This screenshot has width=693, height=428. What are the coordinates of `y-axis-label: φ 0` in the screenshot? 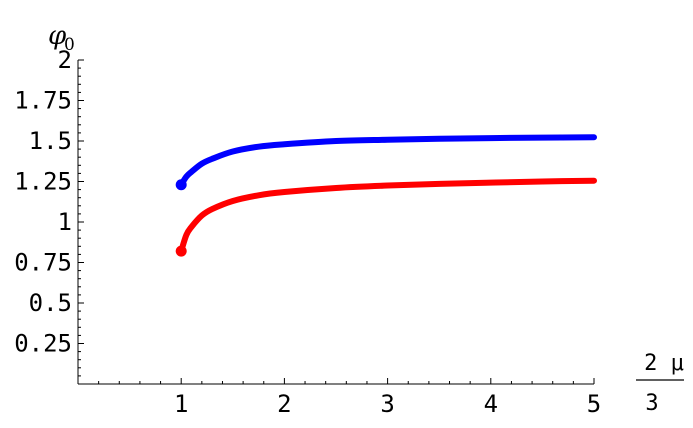 It's located at (61, 38).